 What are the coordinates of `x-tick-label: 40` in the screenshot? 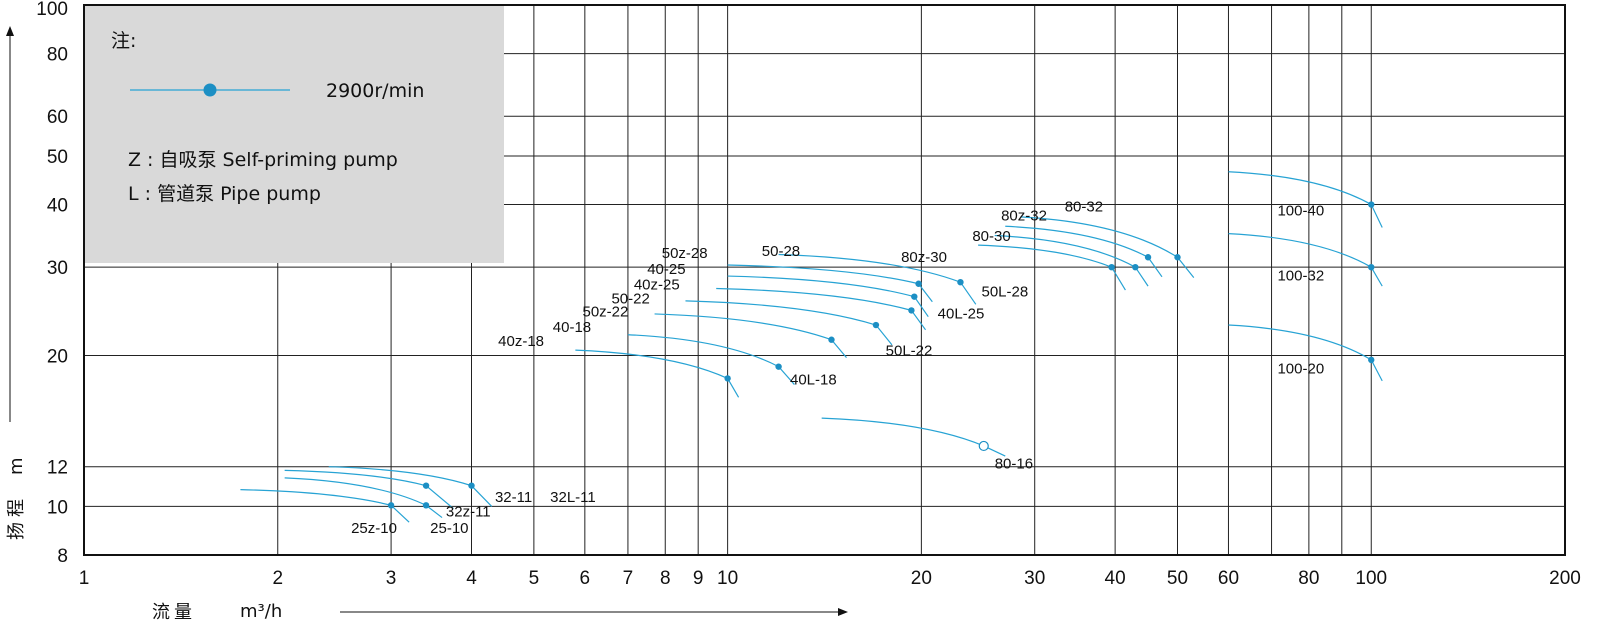 It's located at (1115, 578).